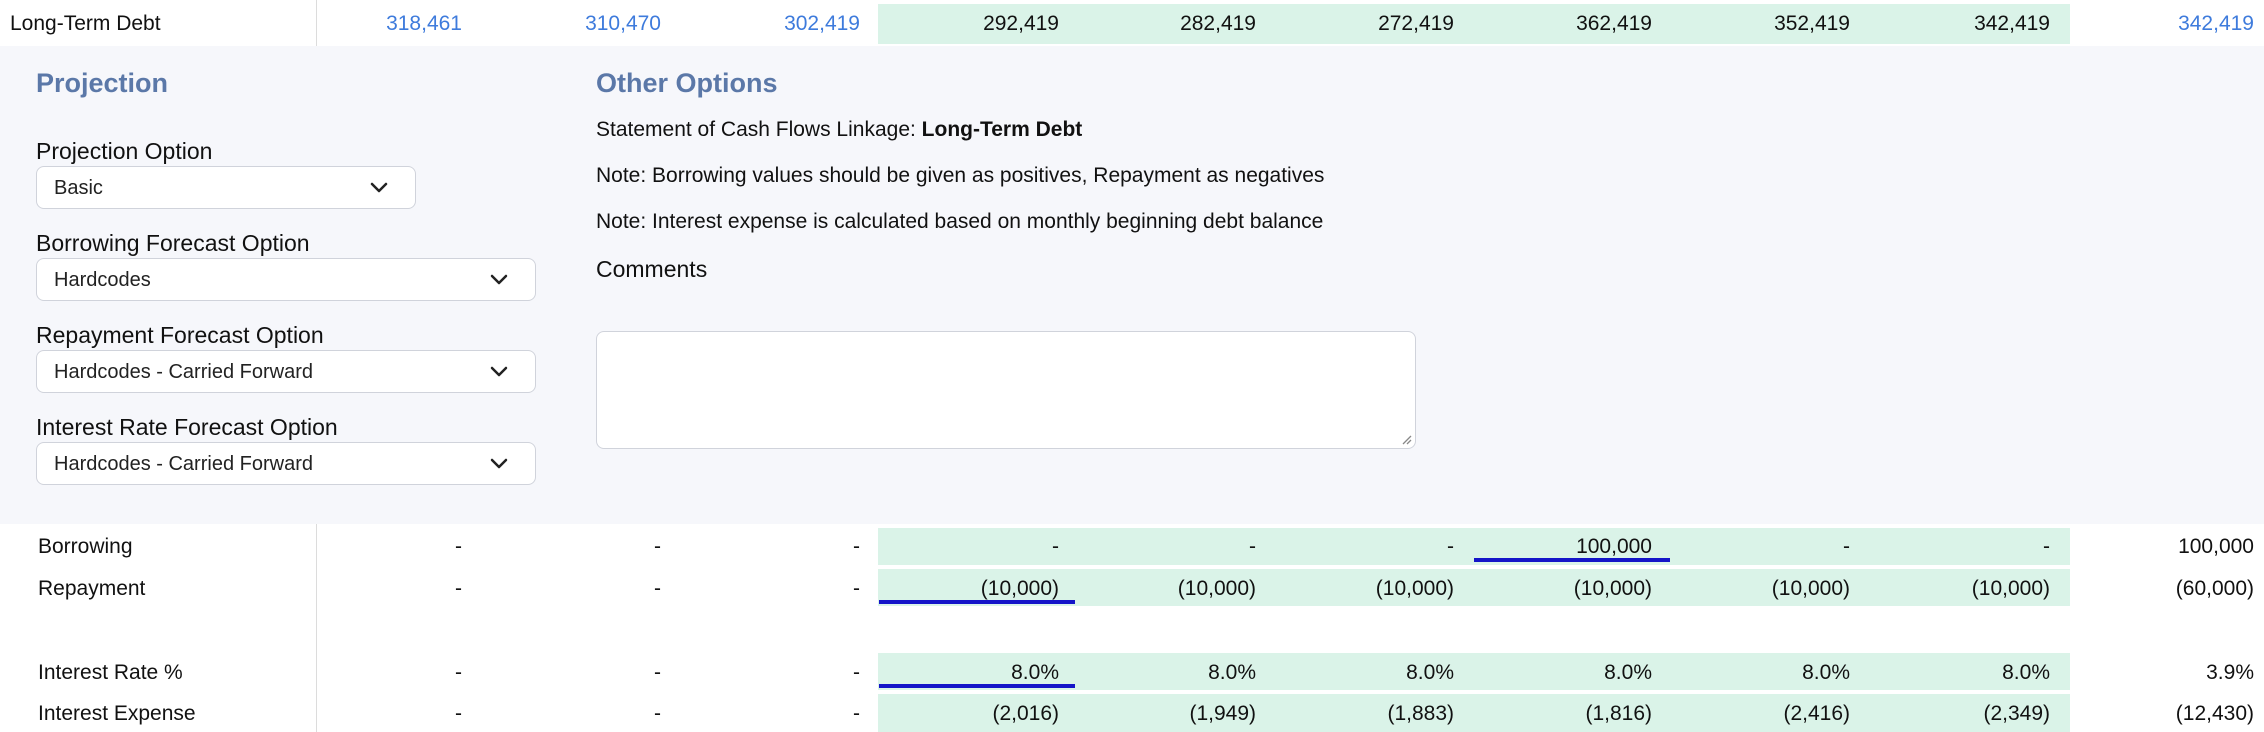 The height and width of the screenshot is (732, 2264). Describe the element at coordinates (652, 269) in the screenshot. I see `comments-label: Comments` at that location.